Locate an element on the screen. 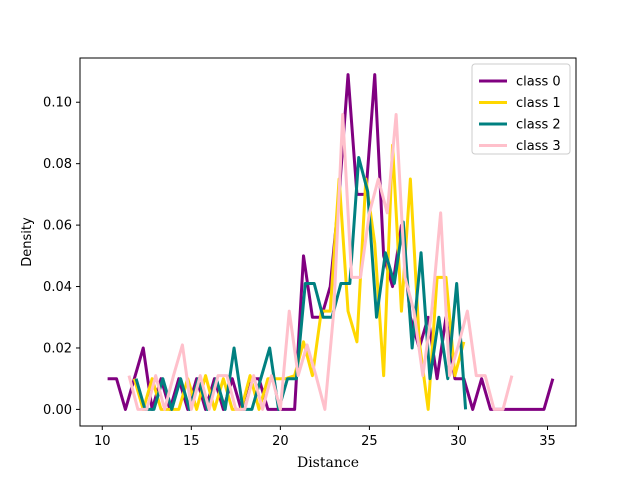 The height and width of the screenshot is (480, 640). x-tick-label: 25 is located at coordinates (369, 441).